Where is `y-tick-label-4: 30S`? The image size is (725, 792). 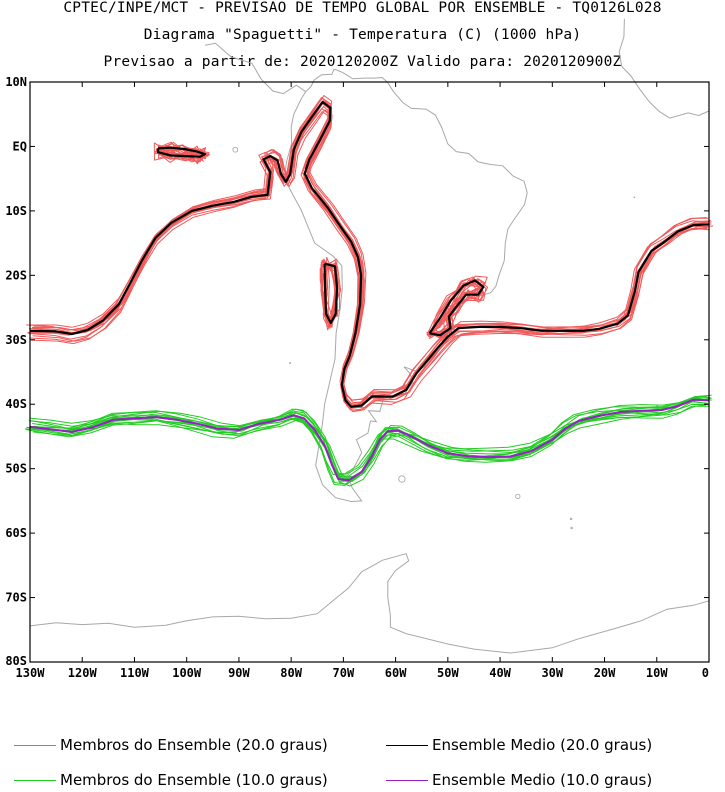
y-tick-label-4: 30S is located at coordinates (16, 340).